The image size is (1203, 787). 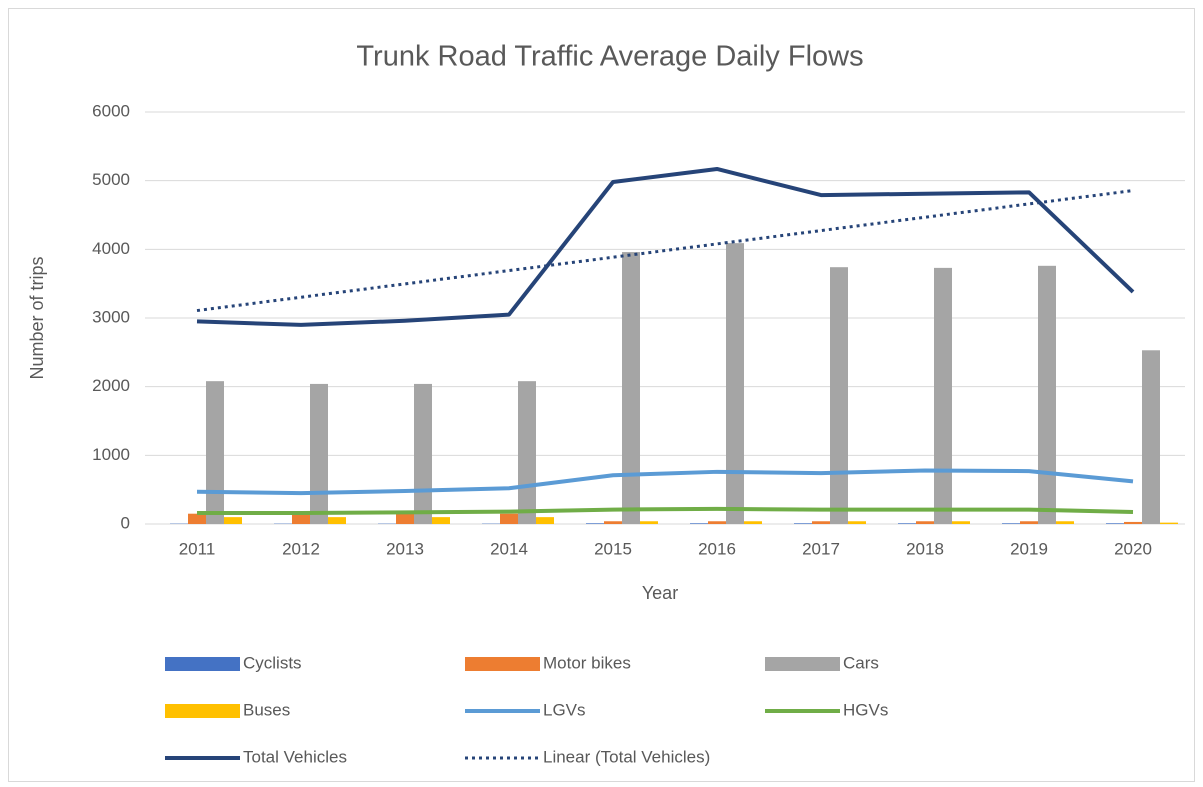 What do you see at coordinates (266, 709) in the screenshot?
I see `legend-label: Buses` at bounding box center [266, 709].